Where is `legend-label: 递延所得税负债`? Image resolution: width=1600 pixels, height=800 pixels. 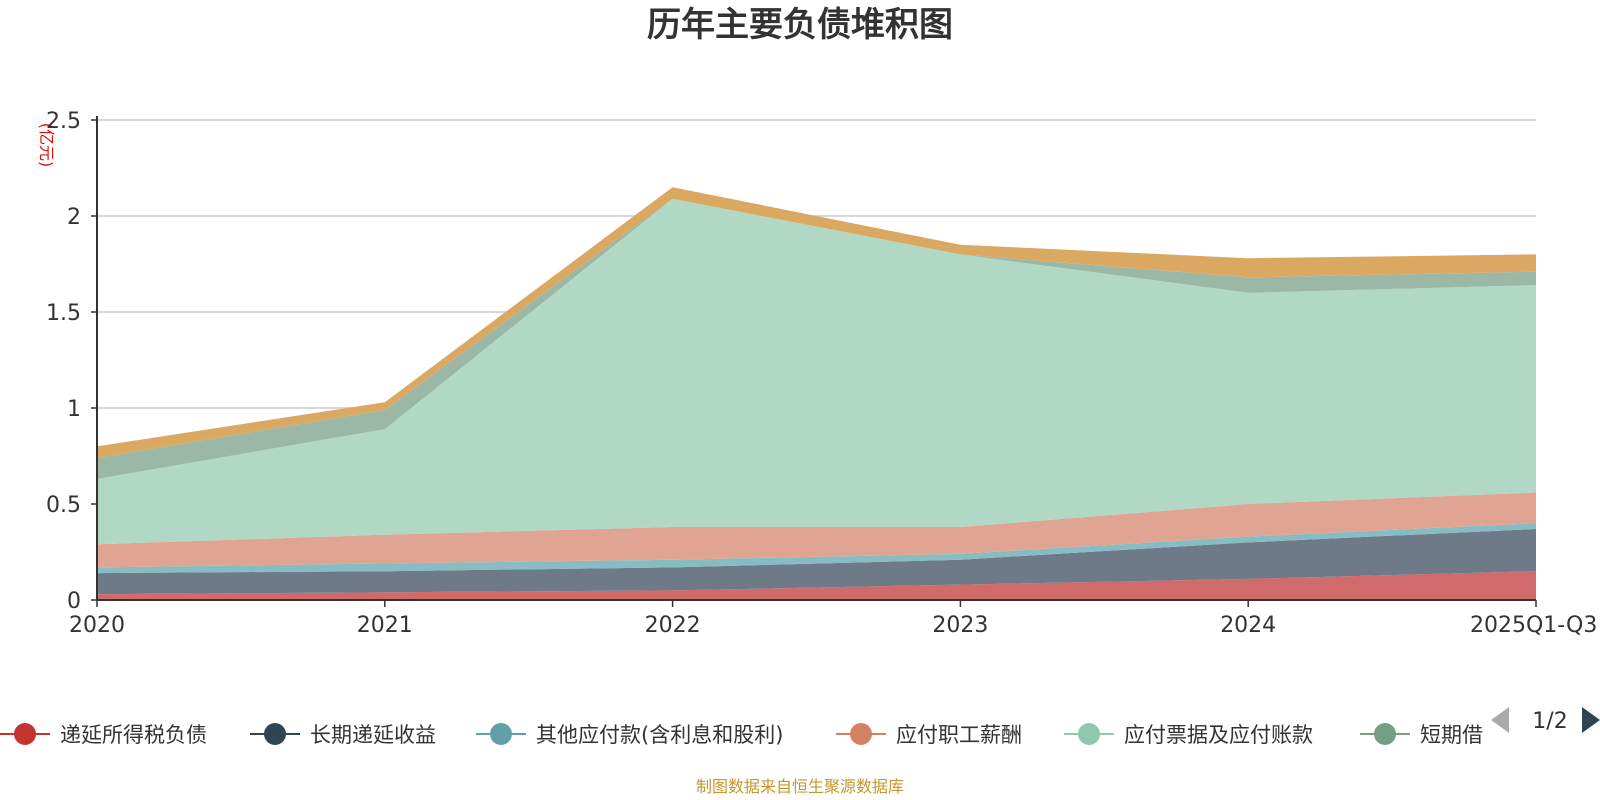 legend-label: 递延所得税负债 is located at coordinates (133, 735).